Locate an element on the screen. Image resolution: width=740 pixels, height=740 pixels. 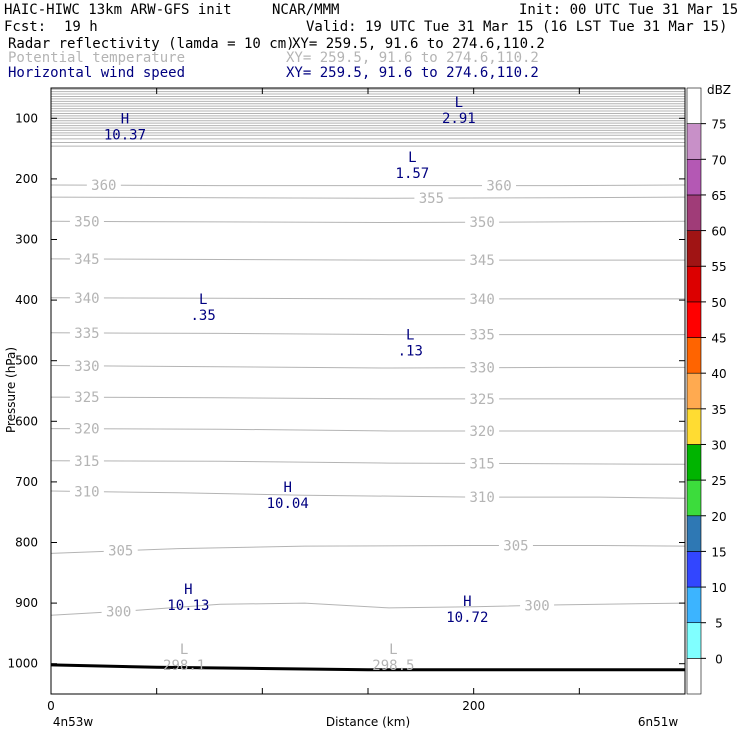
x-start-label: 4n53w is located at coordinates (73, 722).